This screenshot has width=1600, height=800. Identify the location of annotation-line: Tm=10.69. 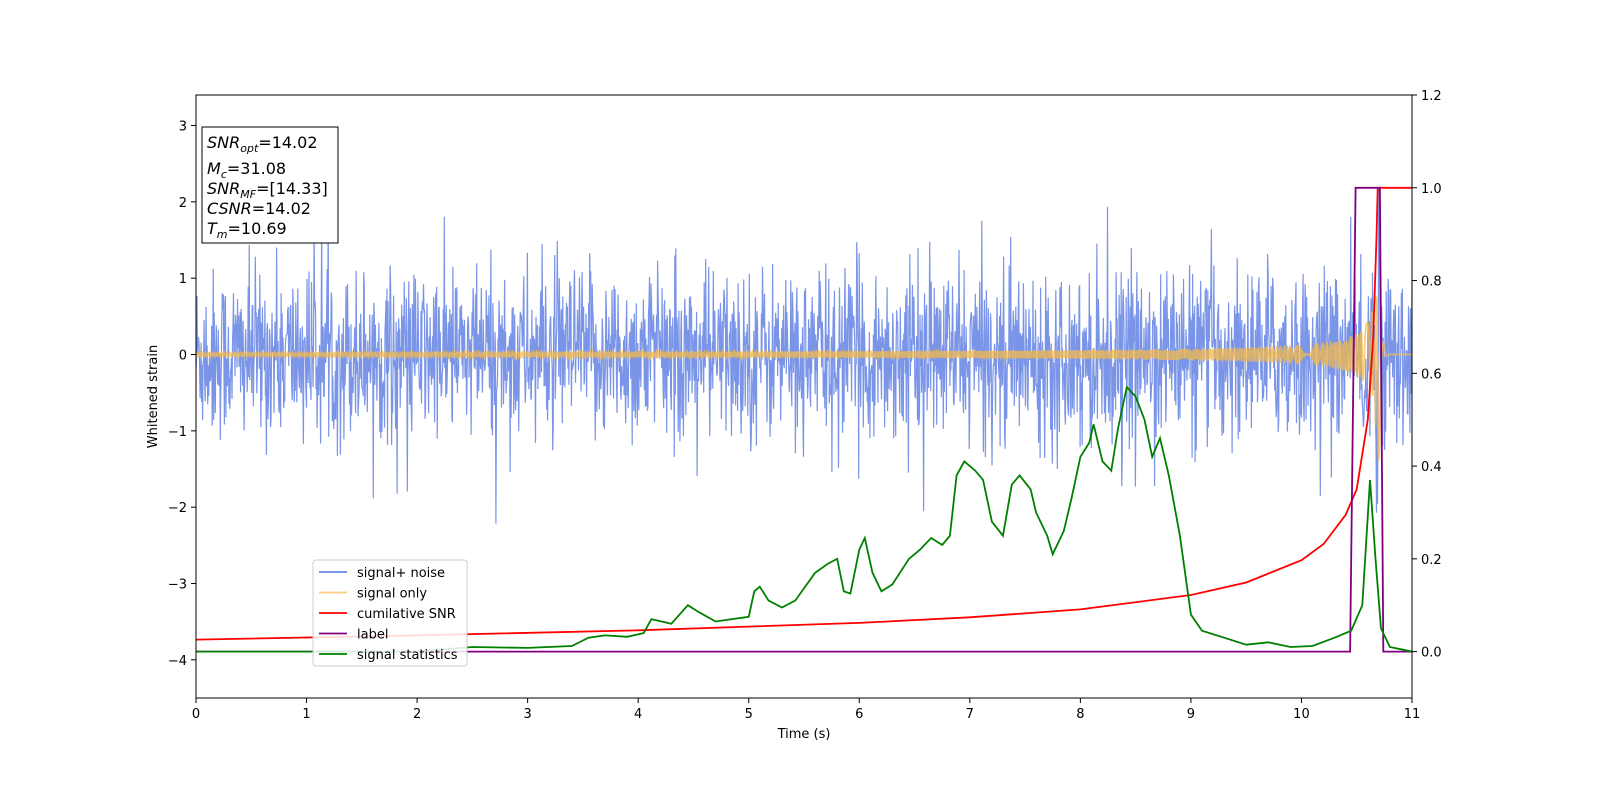
(247, 230).